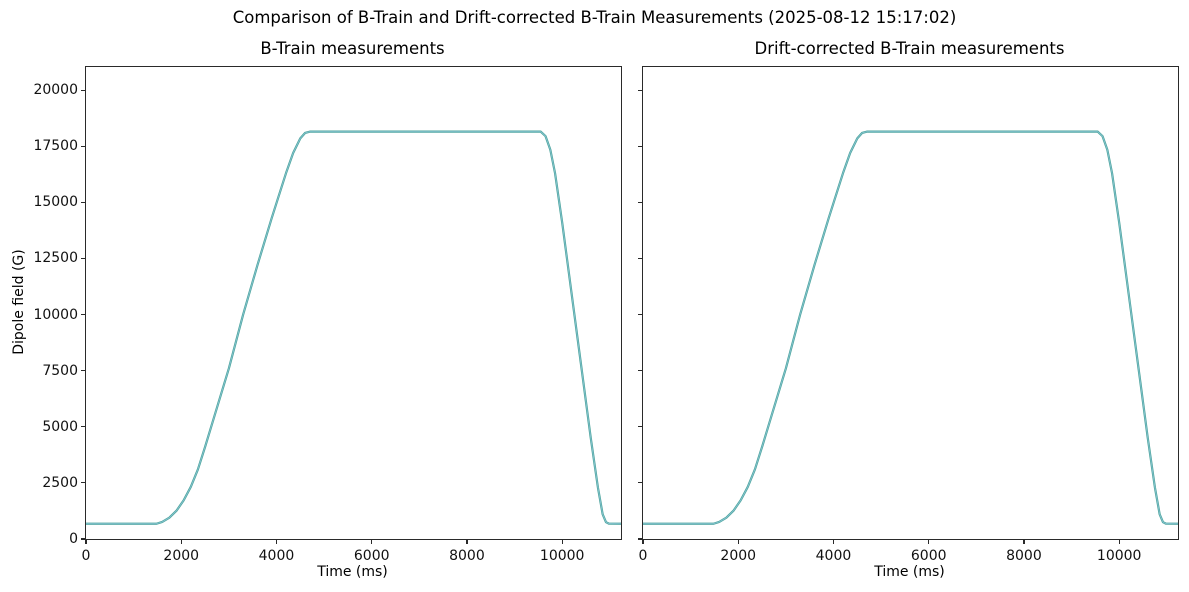  What do you see at coordinates (352, 48) in the screenshot?
I see `subplot-title-btrain: B-Train measurements` at bounding box center [352, 48].